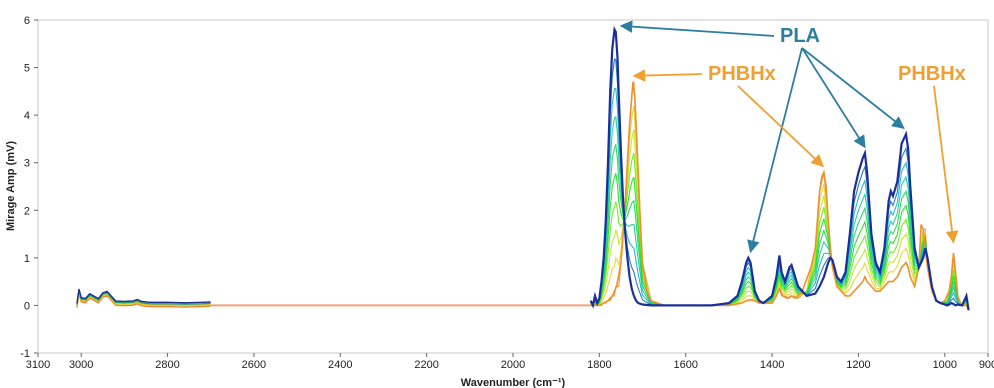 The height and width of the screenshot is (388, 994). Describe the element at coordinates (27, 69) in the screenshot. I see `y-tick-label: 5` at that location.